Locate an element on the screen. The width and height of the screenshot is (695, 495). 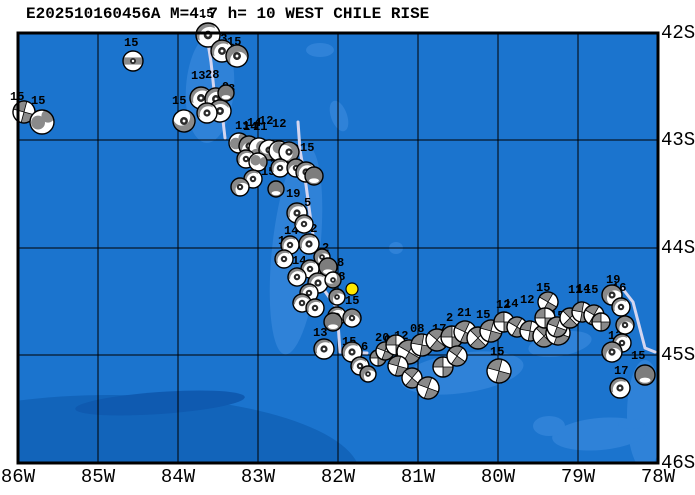
lon-tick-label: 82W is located at coordinates (338, 477).